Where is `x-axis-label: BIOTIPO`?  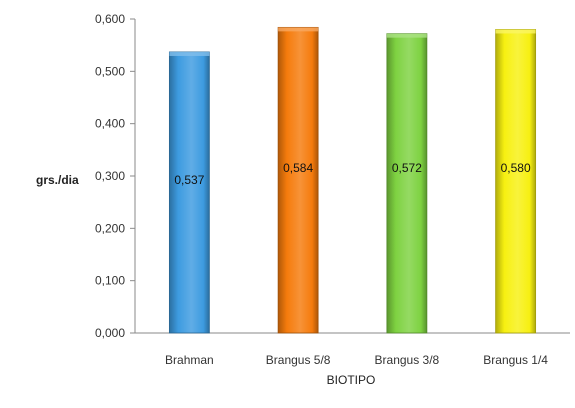 x-axis-label: BIOTIPO is located at coordinates (351, 380).